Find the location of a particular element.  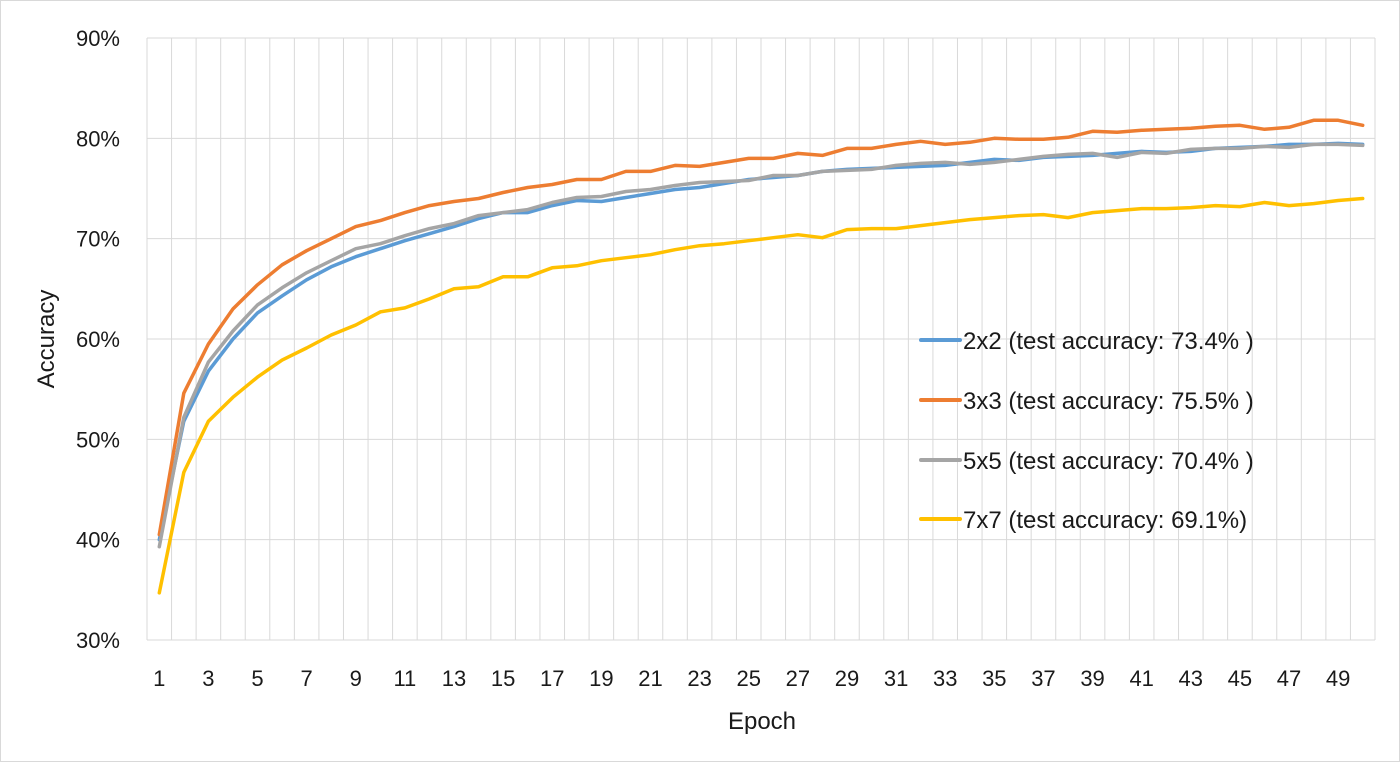

y-tick-label: 40% is located at coordinates (98, 540).